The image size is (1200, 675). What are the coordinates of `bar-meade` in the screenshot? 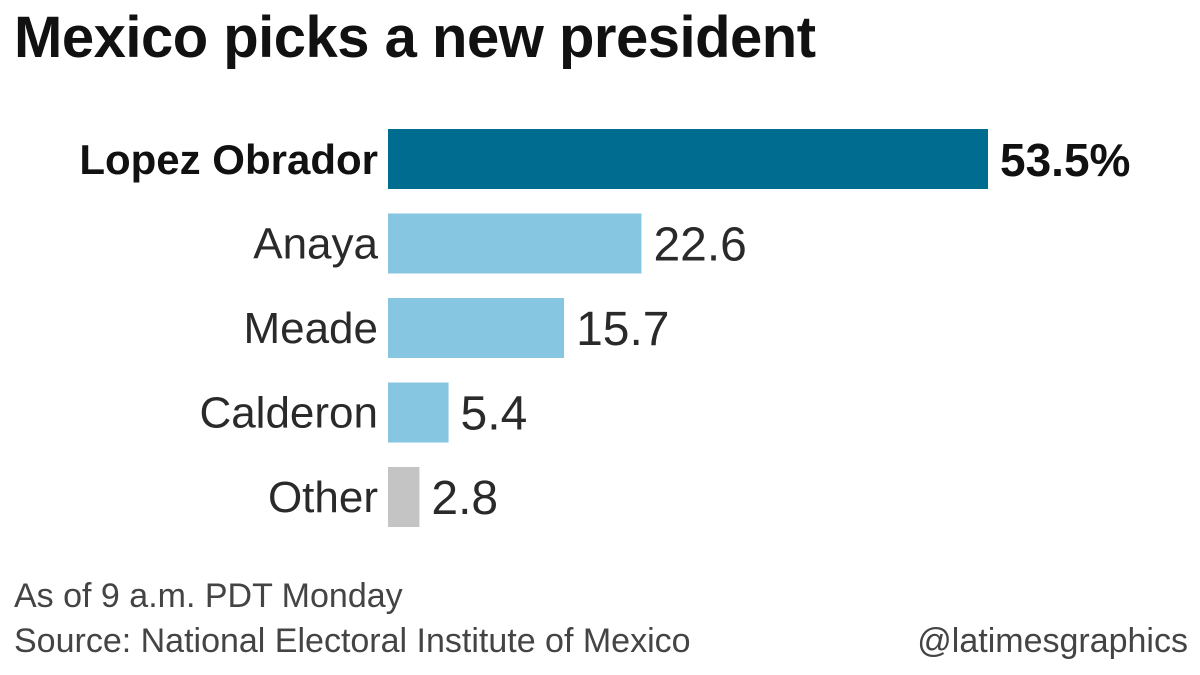 It's located at (476, 328).